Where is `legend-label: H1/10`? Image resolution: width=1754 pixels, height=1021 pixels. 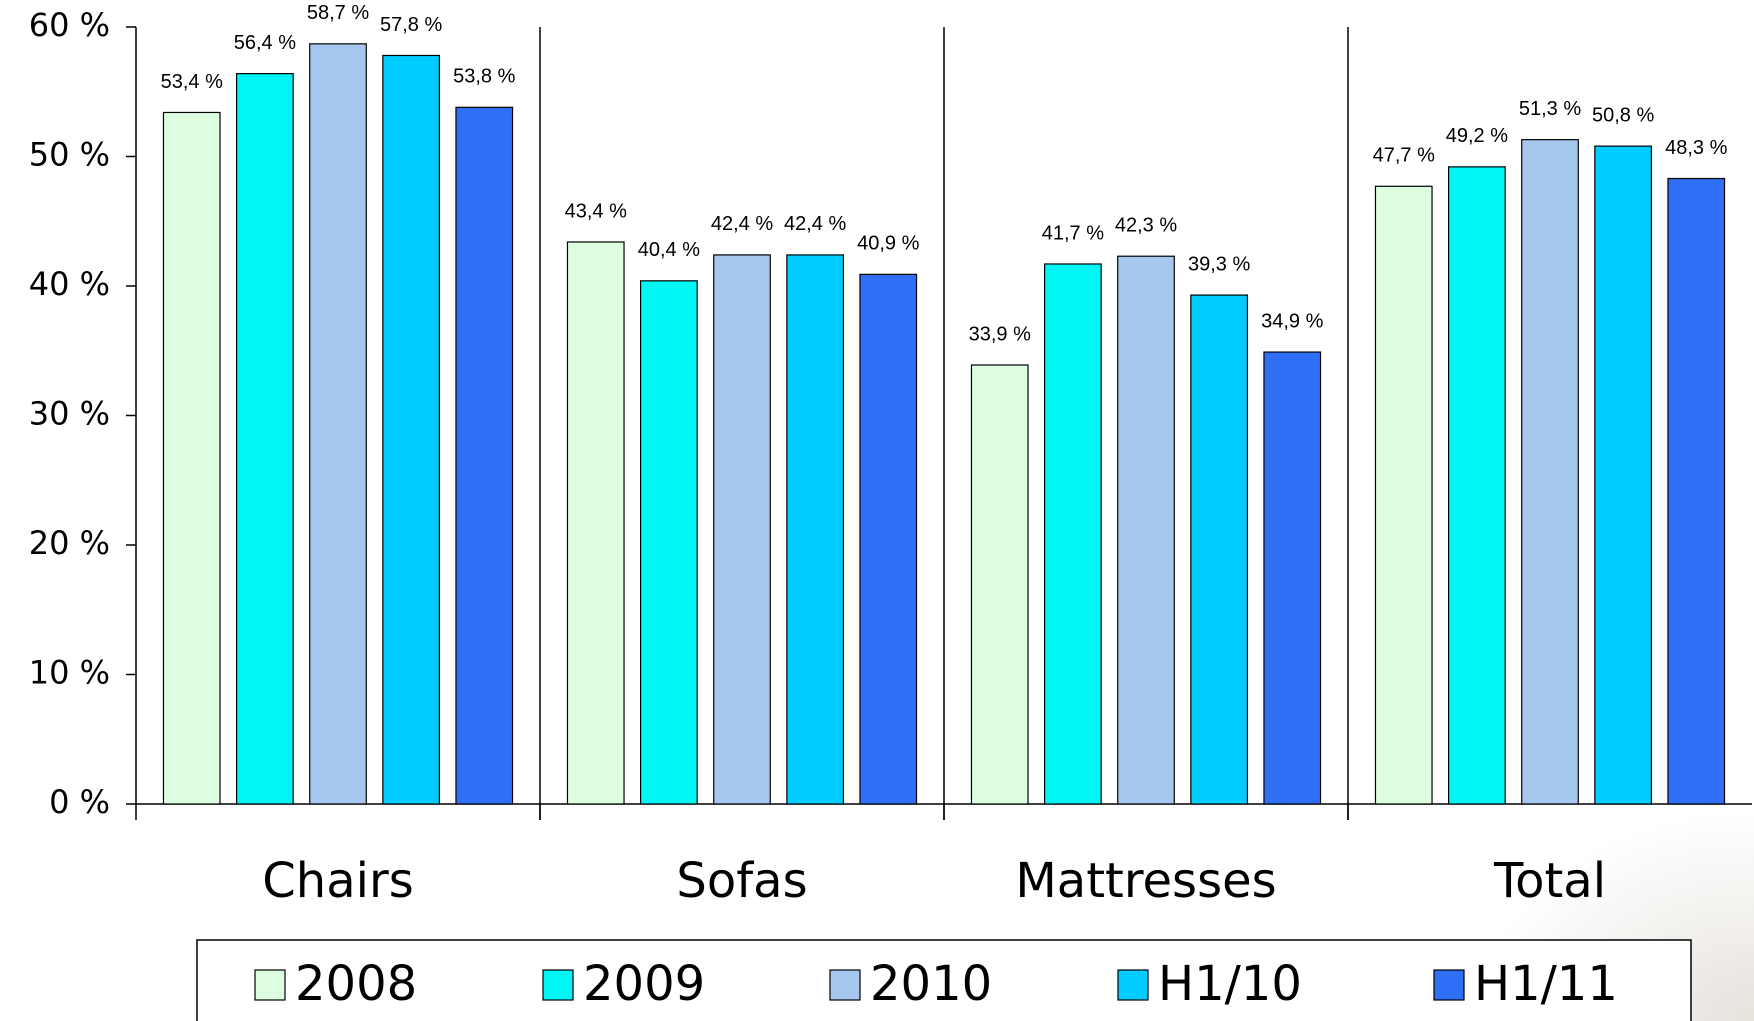
legend-label: H1/10 is located at coordinates (1230, 984).